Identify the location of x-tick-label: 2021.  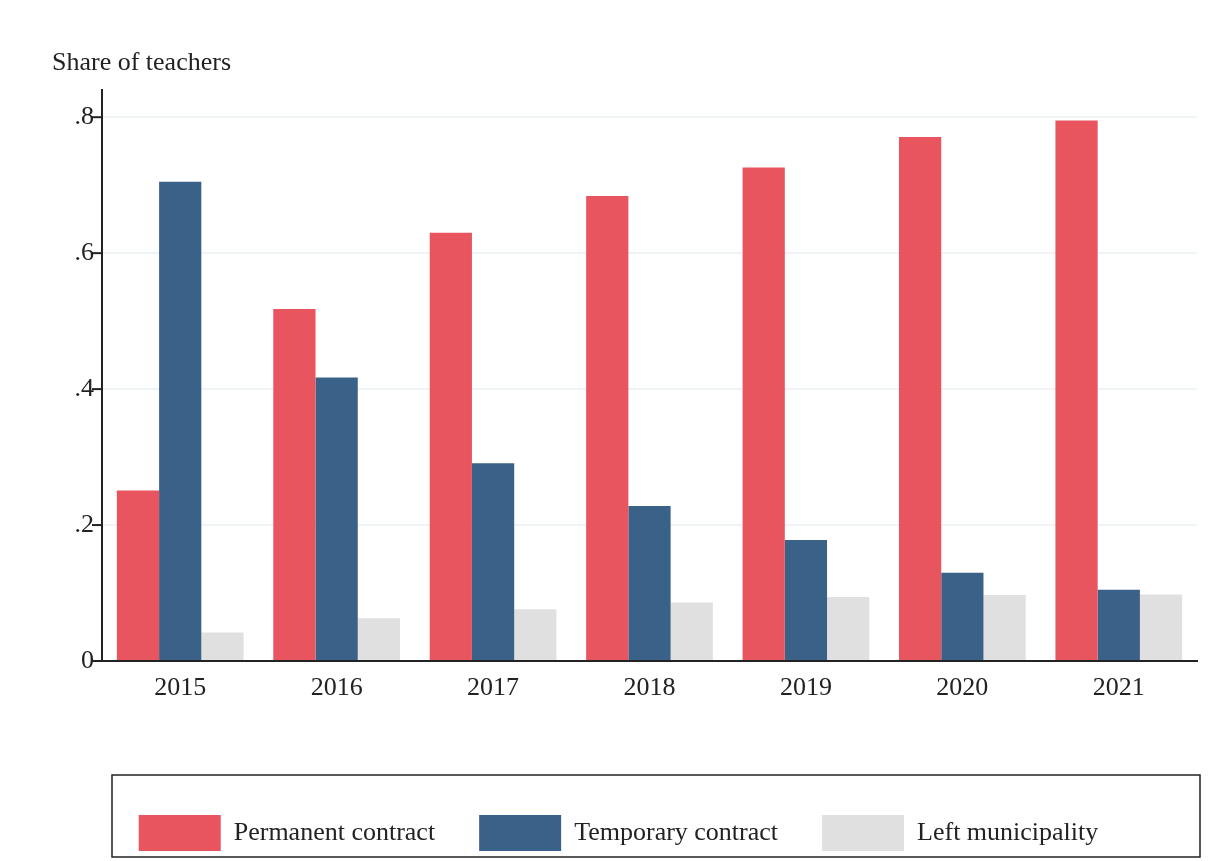
(1118, 687).